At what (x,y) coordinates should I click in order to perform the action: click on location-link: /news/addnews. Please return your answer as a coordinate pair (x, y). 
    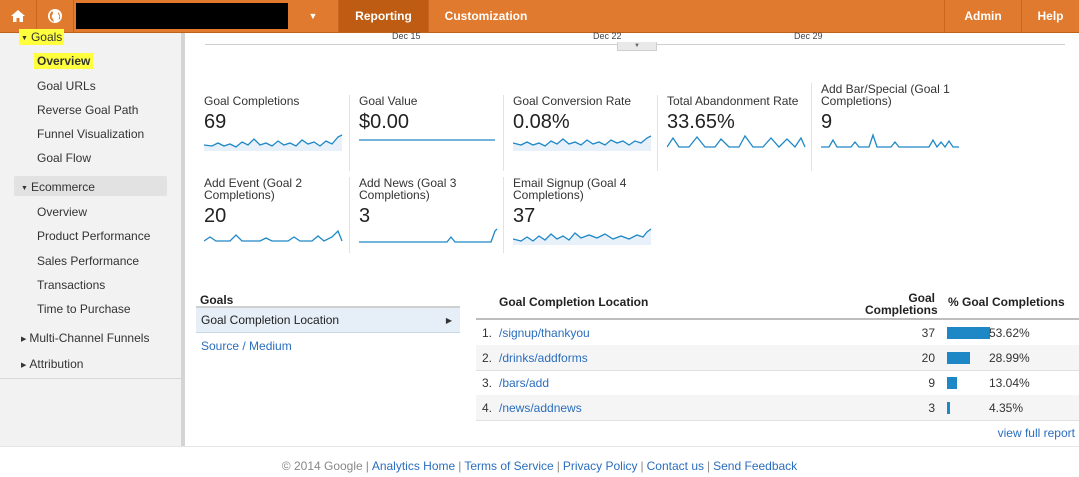
    Looking at the image, I should click on (540, 408).